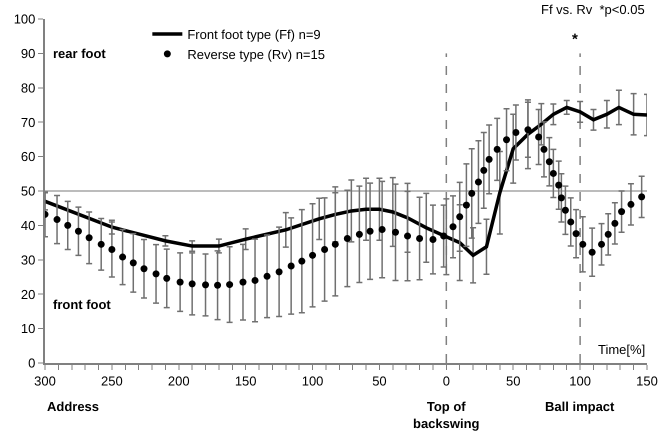 The width and height of the screenshot is (670, 435). What do you see at coordinates (593, 9) in the screenshot?
I see `text: Ff vs. Rv *p<0.05` at bounding box center [593, 9].